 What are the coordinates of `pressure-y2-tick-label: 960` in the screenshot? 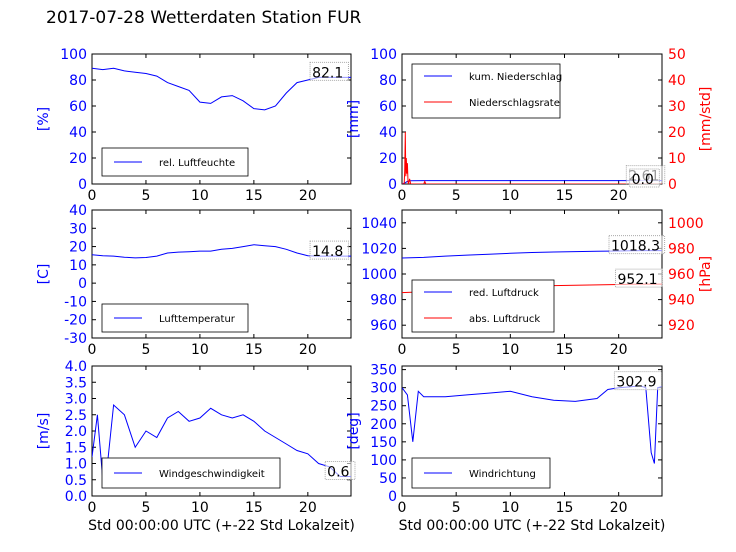 It's located at (681, 275).